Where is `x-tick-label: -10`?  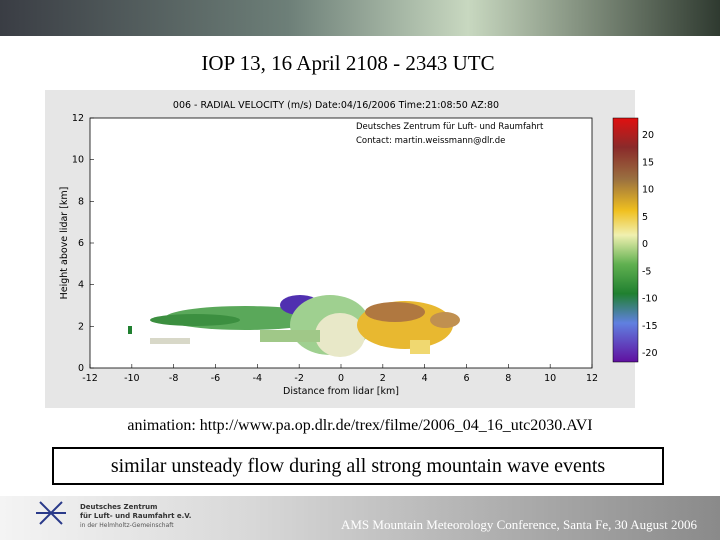
x-tick-label: -10 is located at coordinates (132, 378).